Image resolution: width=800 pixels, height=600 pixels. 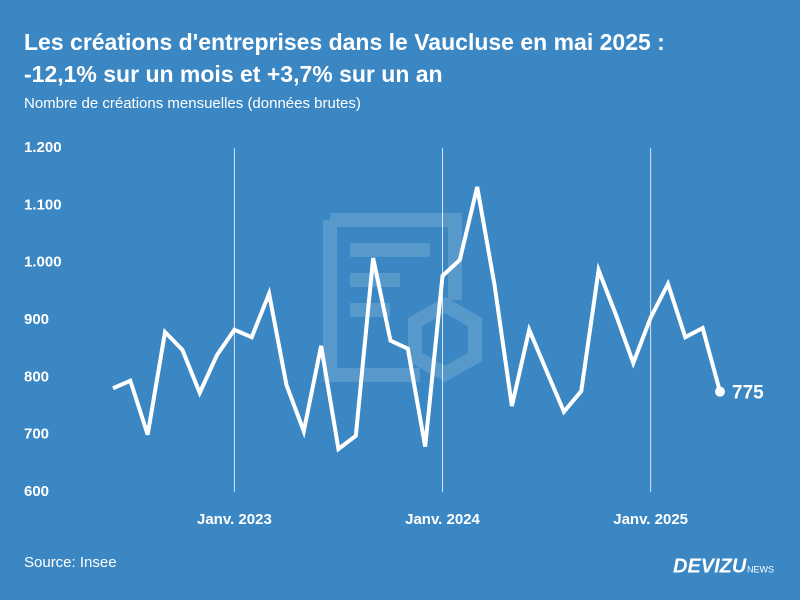 What do you see at coordinates (43, 147) in the screenshot?
I see `y-tick-label: 1.200` at bounding box center [43, 147].